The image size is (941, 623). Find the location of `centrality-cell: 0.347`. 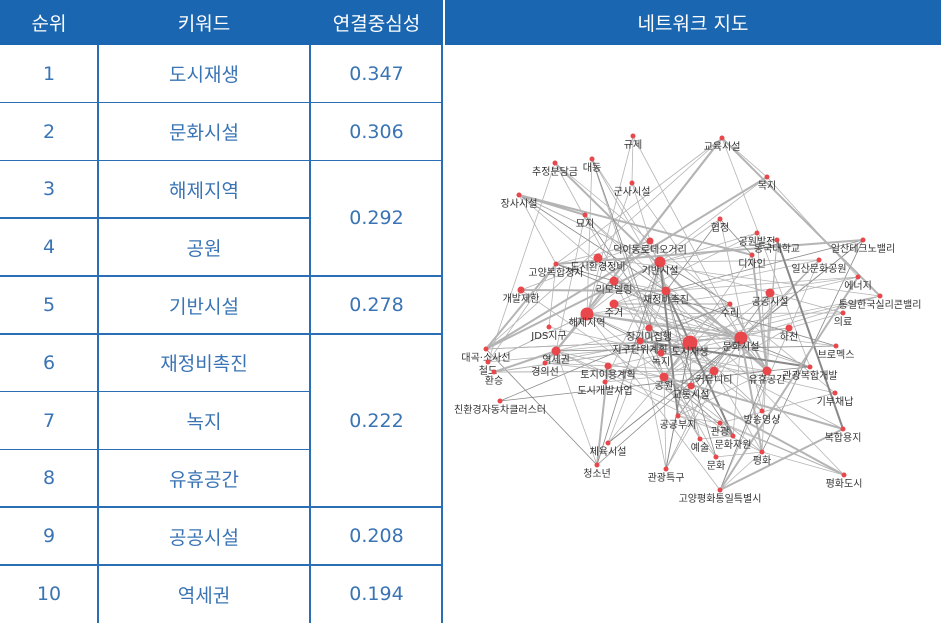

centrality-cell: 0.347 is located at coordinates (376, 73).